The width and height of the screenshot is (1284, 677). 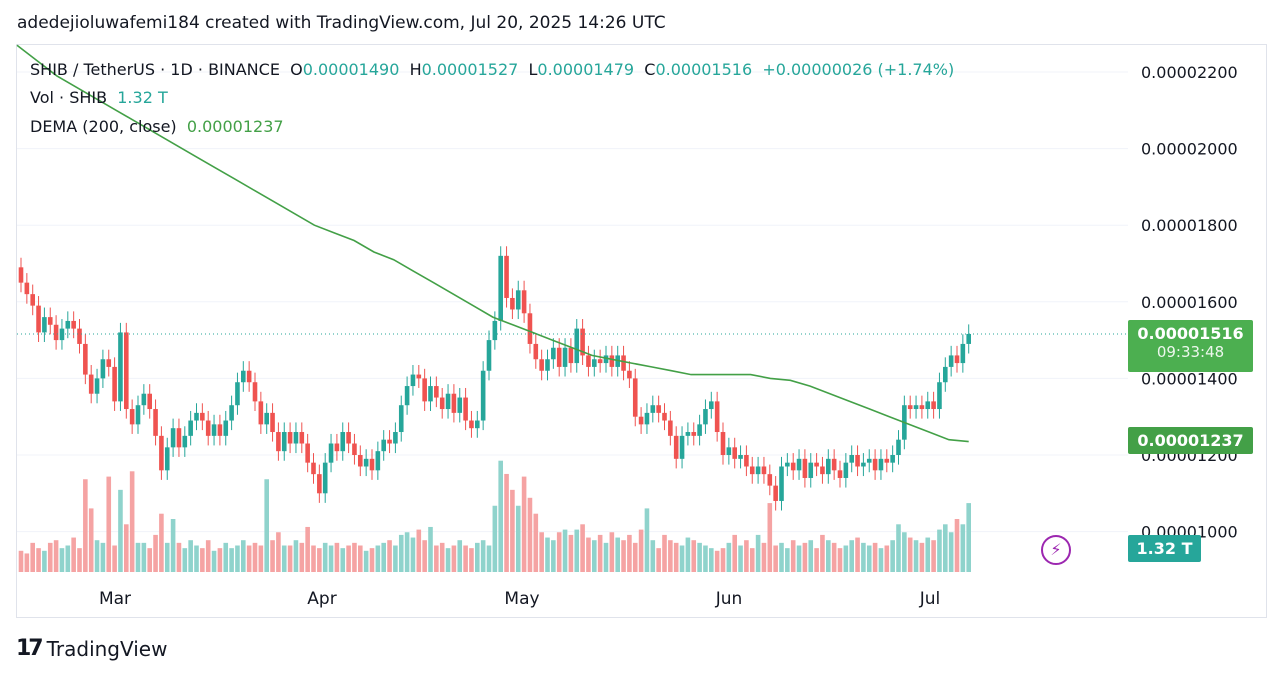 What do you see at coordinates (91, 648) in the screenshot?
I see `tradingview-logo: 17 TradingView` at bounding box center [91, 648].